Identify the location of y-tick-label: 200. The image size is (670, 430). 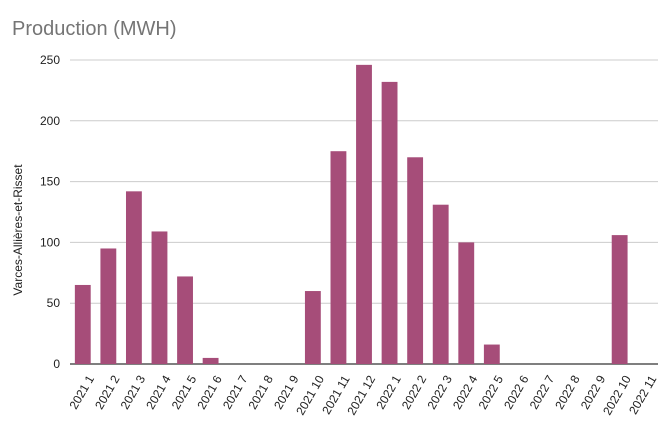
(50, 121).